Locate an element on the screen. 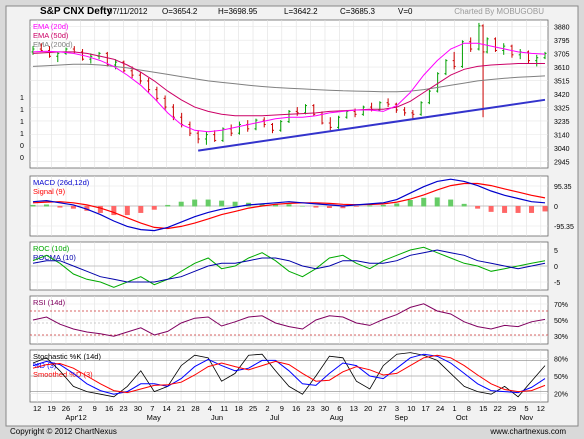 This screenshot has height=439, width=584. panel-rsi: 70% 50% 30% RSI (14d) is located at coordinates (298, 320).